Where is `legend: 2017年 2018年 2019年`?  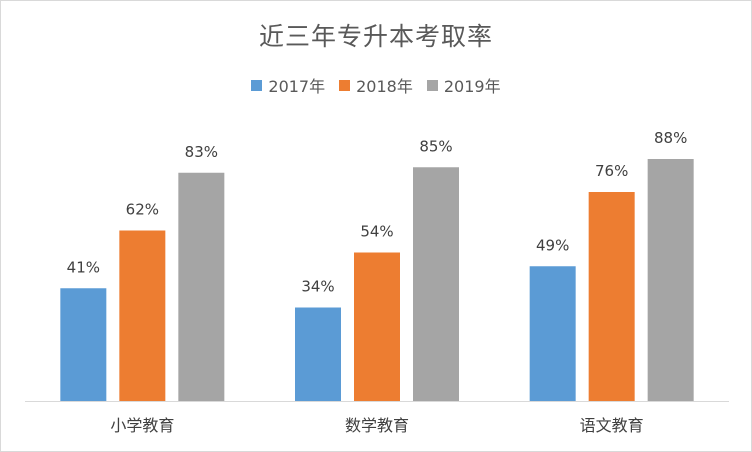 legend: 2017年 2018年 2019年 is located at coordinates (376, 85).